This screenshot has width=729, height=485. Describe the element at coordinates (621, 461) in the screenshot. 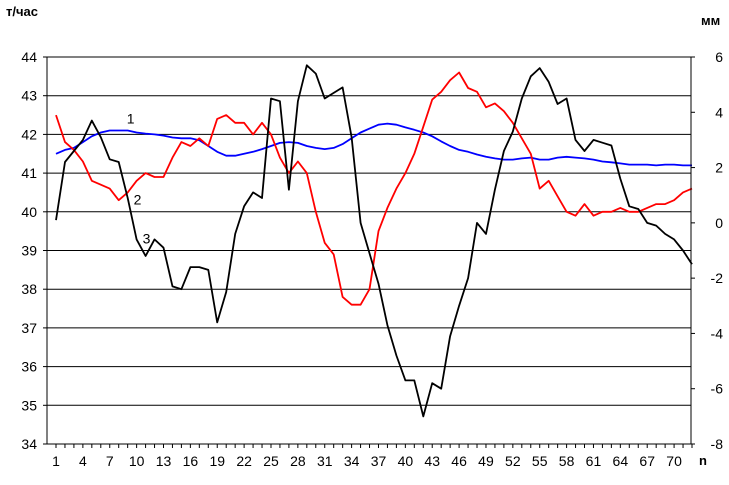

I see `x-tick-label-21: 64` at that location.